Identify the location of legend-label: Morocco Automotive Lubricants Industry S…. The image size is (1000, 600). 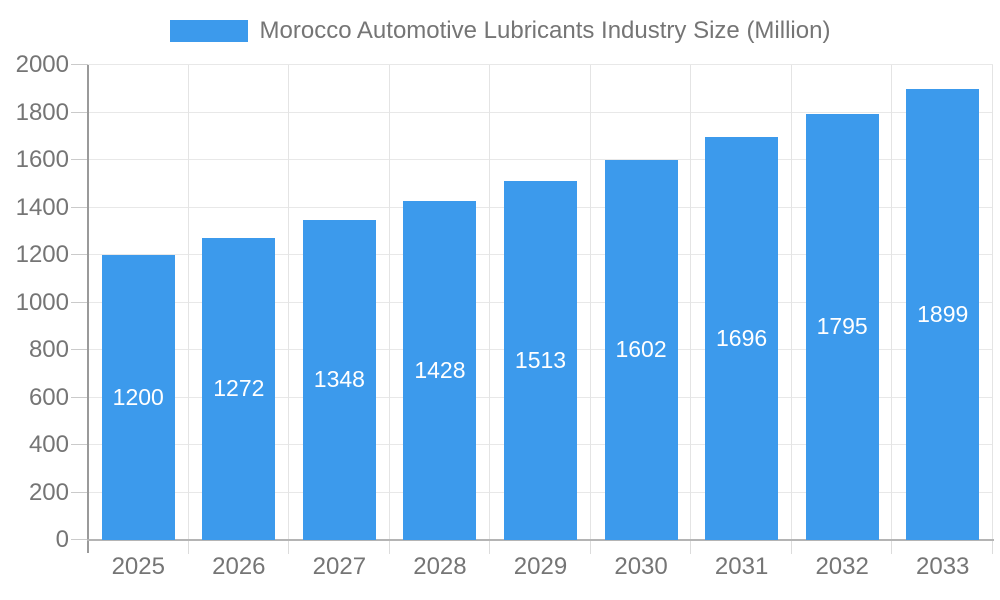
(545, 30).